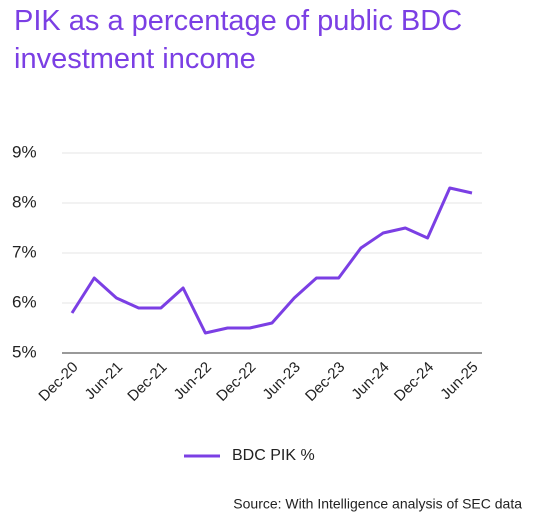  I want to click on x-tick-label: Jun-22, so click(193, 381).